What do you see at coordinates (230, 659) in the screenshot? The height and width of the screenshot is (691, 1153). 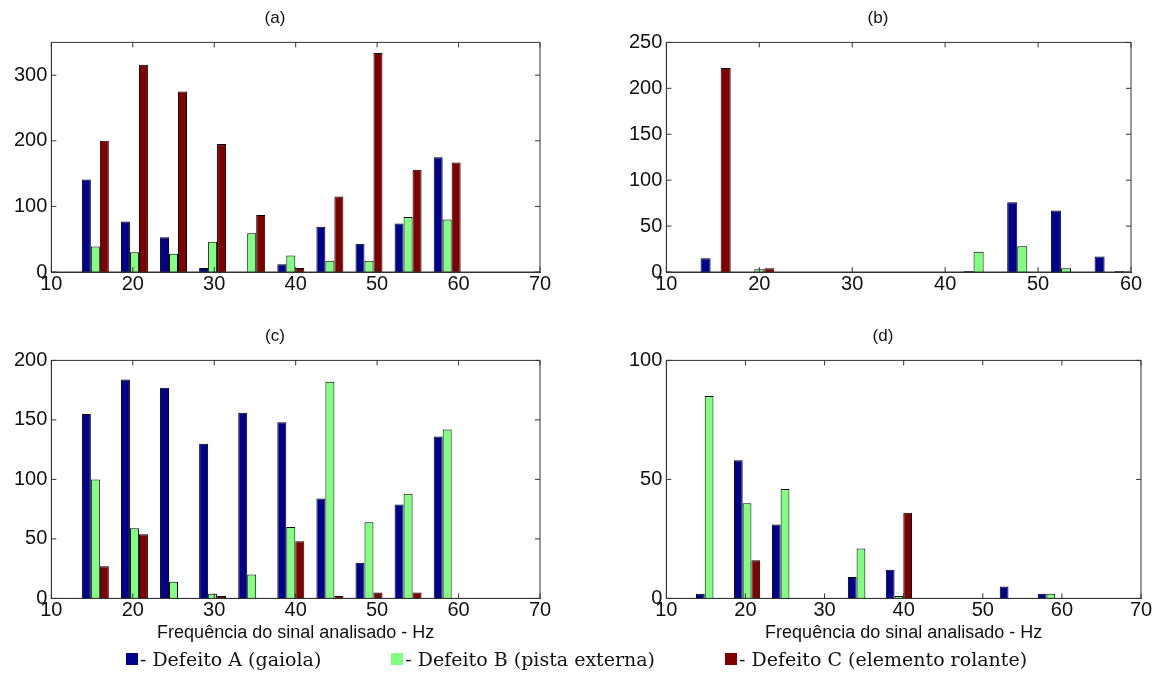 I see `legend-label: - Defeito A (gaiola)` at bounding box center [230, 659].